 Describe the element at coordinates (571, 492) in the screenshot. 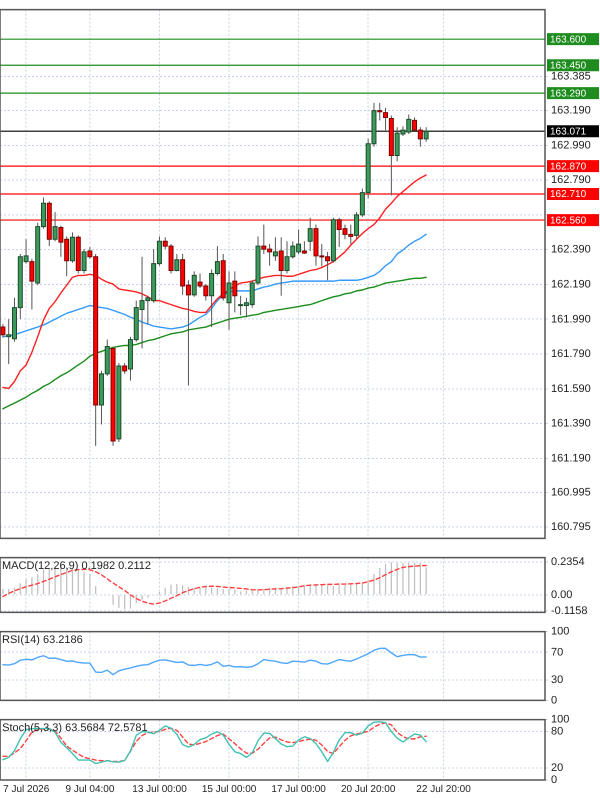

I see `y-tick-label: 160.995` at that location.